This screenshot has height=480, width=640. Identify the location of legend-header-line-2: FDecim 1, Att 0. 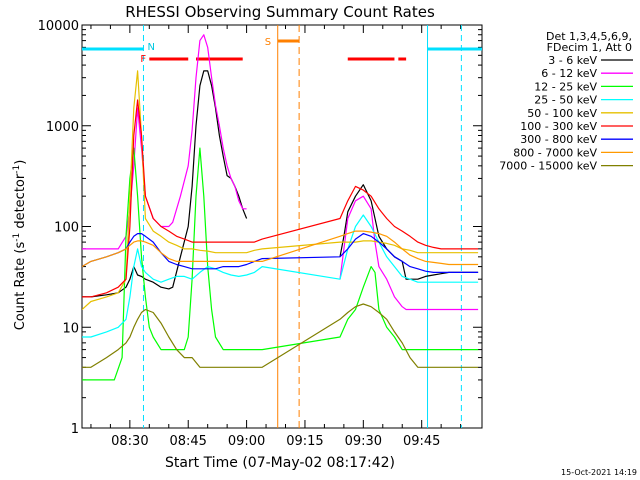
(589, 47).